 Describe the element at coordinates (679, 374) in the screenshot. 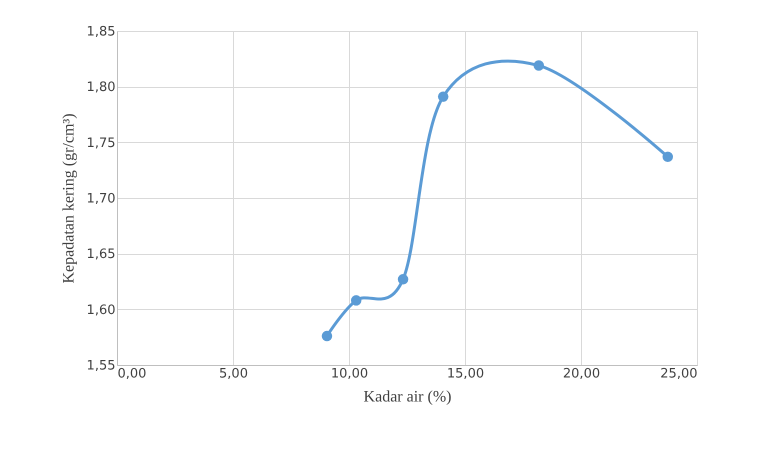

I see `x-tick-label: 25,00` at that location.